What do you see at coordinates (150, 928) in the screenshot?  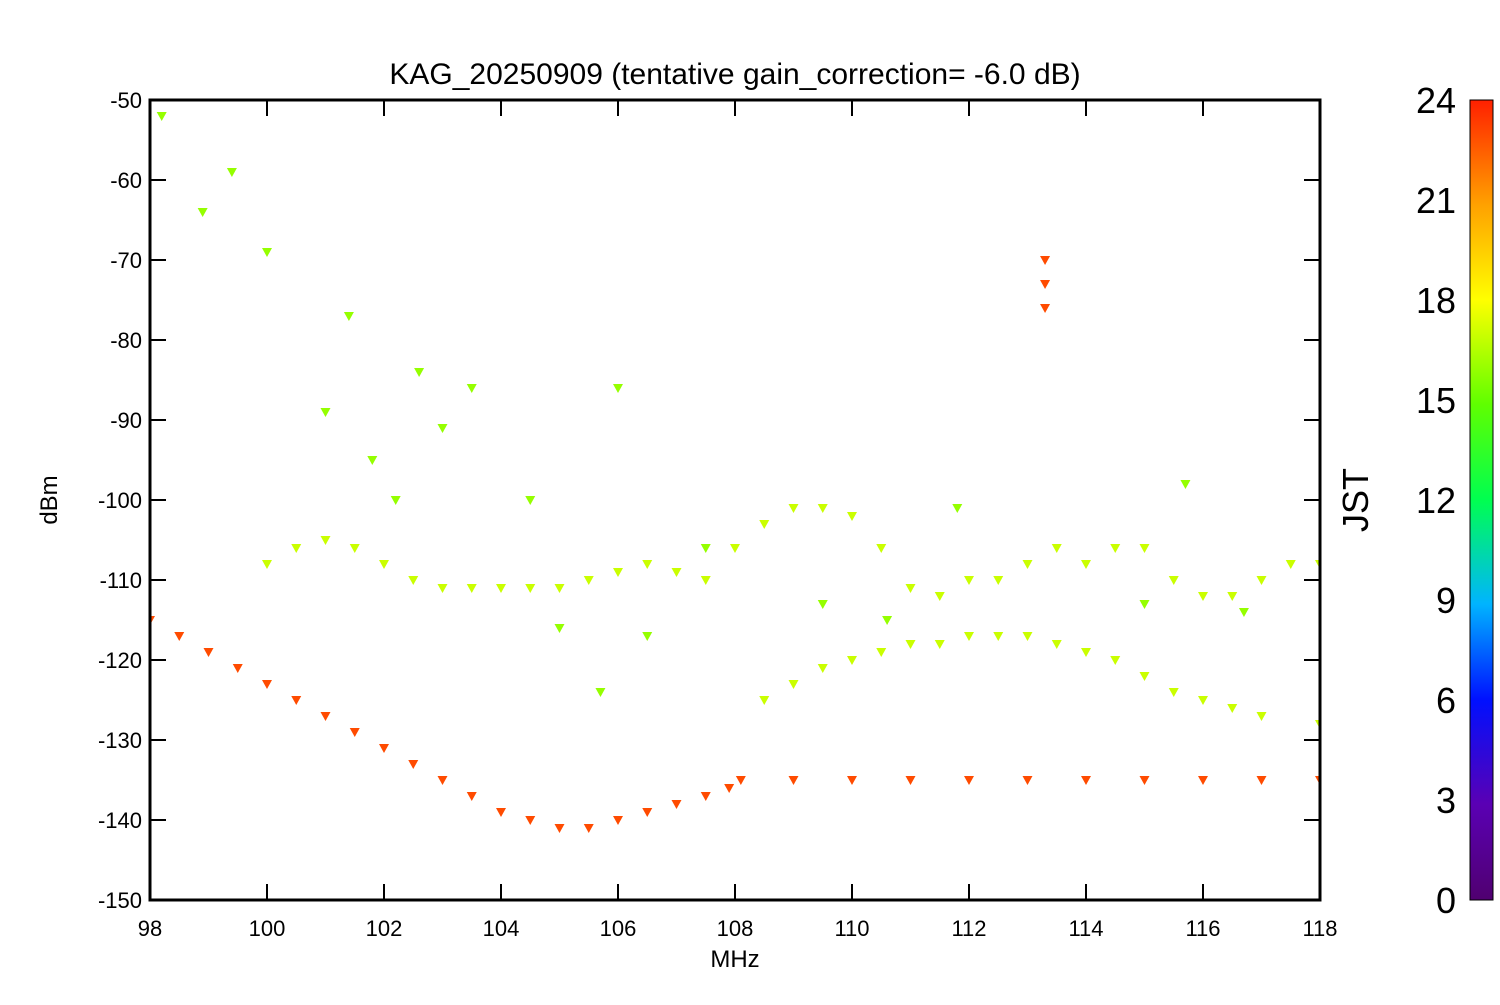 I see `x-tick-label: 98` at bounding box center [150, 928].